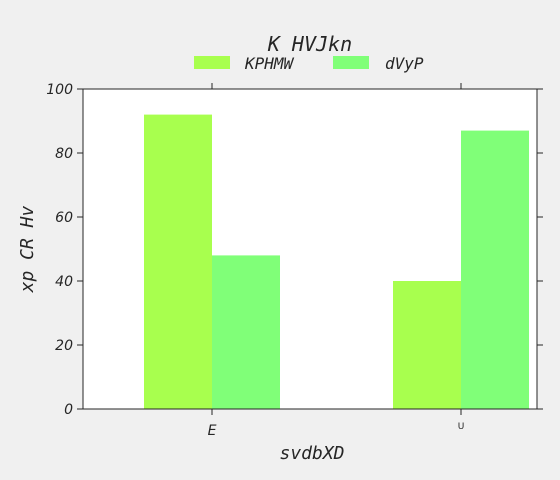 Image resolution: width=560 pixels, height=480 pixels. What do you see at coordinates (64, 218) in the screenshot?
I see `y-tick-label: 60` at bounding box center [64, 218].